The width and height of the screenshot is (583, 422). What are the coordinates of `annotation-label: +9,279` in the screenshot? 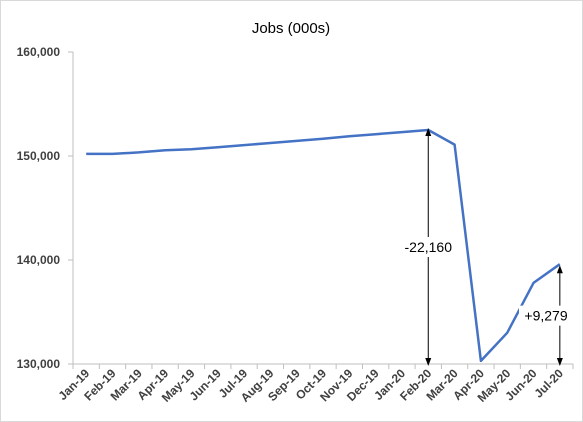 It's located at (545, 316).